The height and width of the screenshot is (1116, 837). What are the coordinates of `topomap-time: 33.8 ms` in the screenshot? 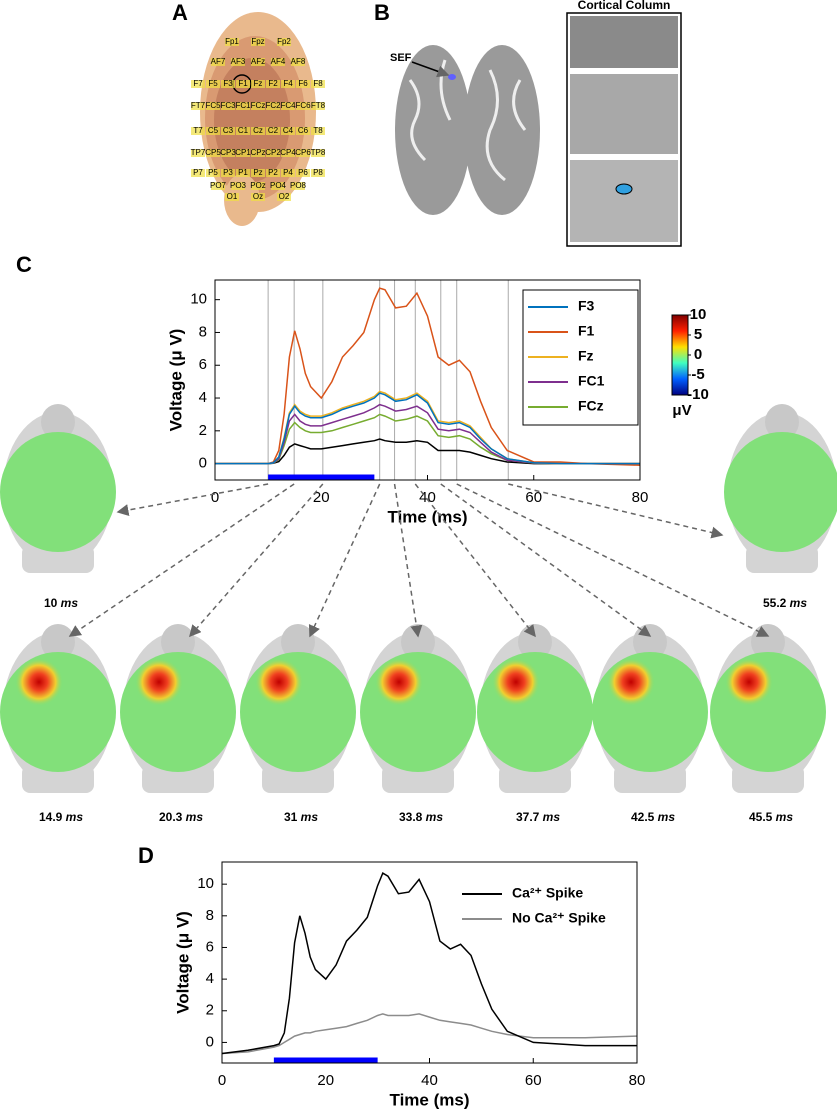 It's located at (421, 817).